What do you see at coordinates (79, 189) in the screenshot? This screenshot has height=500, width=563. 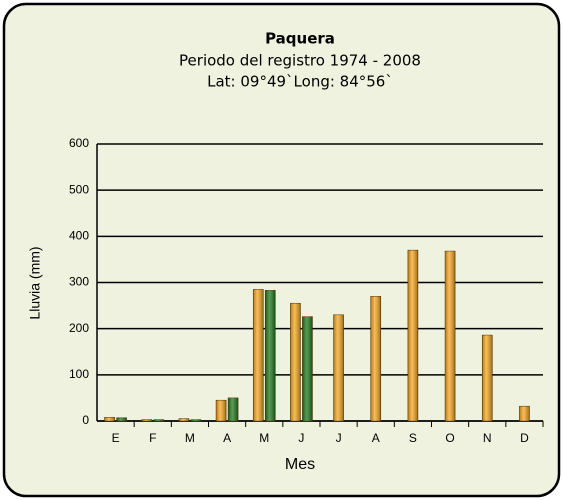 I see `y-tick-label: 500` at bounding box center [79, 189].